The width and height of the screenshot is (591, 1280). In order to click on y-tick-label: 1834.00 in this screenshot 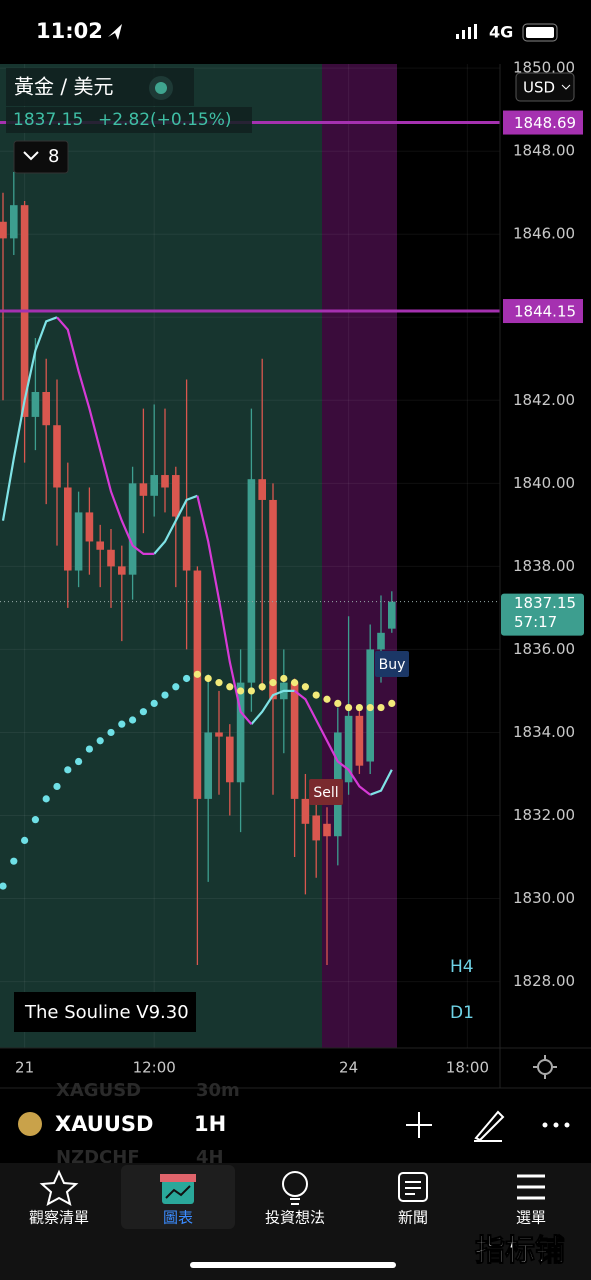, I will do `click(544, 732)`.